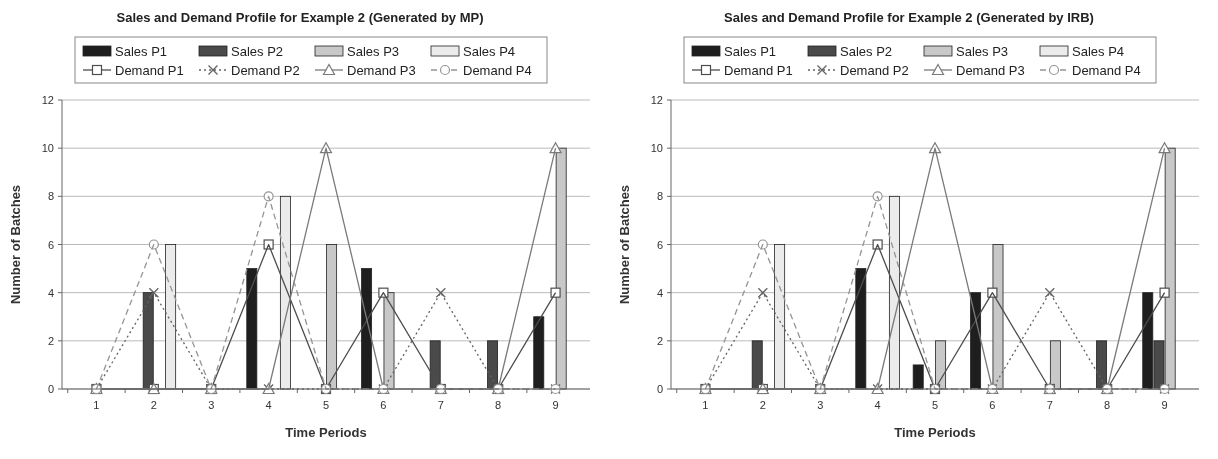 Image resolution: width=1218 pixels, height=459 pixels. What do you see at coordinates (300, 17) in the screenshot?
I see `chart-title: Sales and Demand Profile for Example 2 (Generated by MP)` at bounding box center [300, 17].